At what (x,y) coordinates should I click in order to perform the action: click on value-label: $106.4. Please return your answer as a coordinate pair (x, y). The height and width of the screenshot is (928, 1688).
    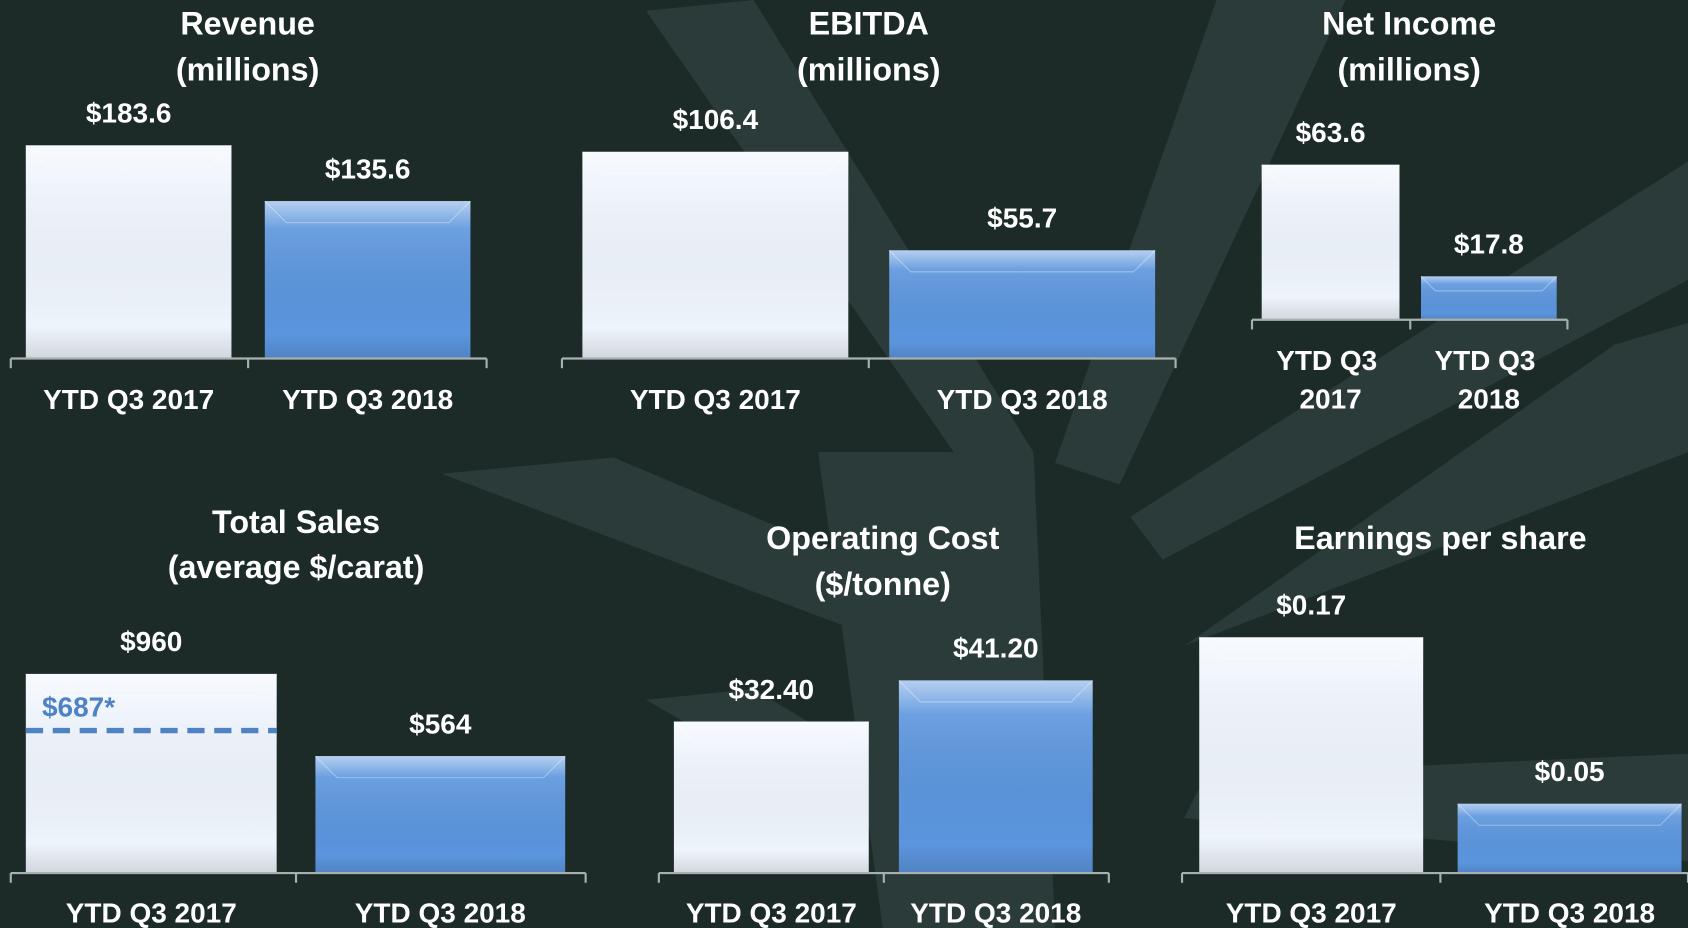
    Looking at the image, I should click on (716, 119).